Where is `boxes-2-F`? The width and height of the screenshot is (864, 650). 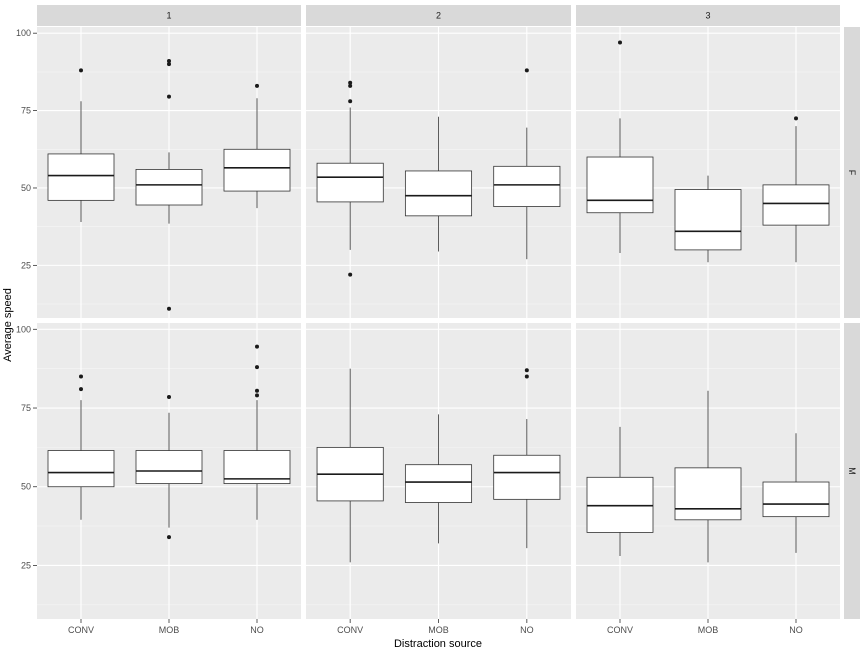
boxes-2-F is located at coordinates (438, 172).